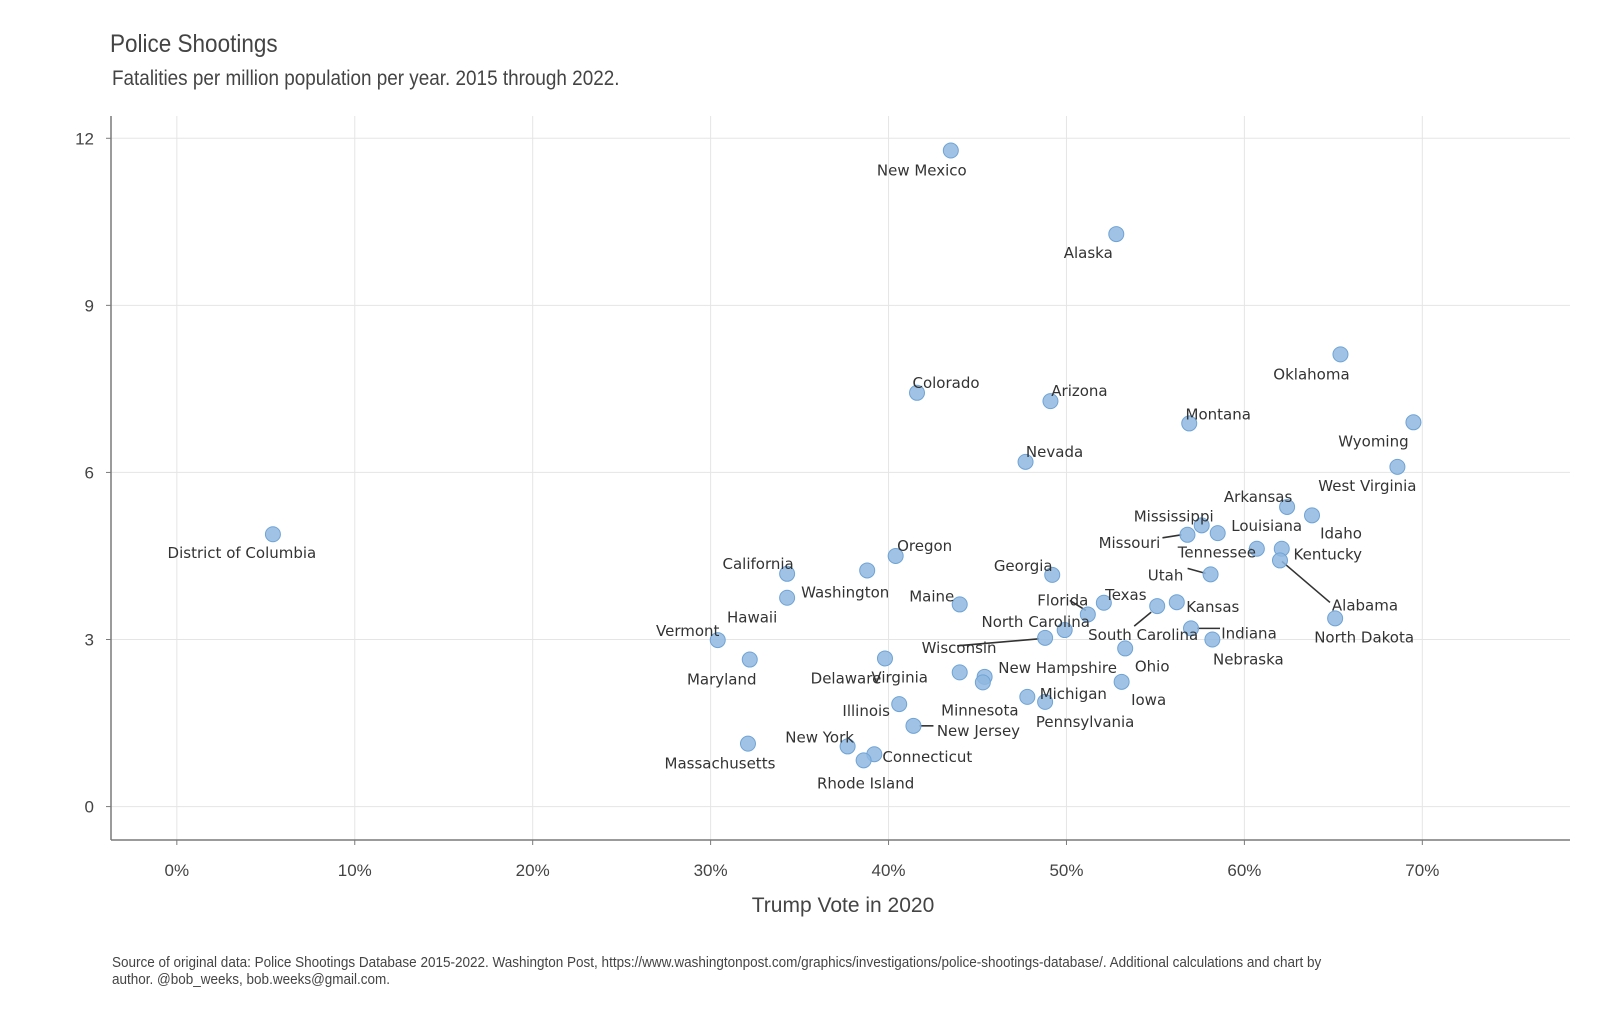 Image resolution: width=1600 pixels, height=1018 pixels. Describe the element at coordinates (1216, 553) in the screenshot. I see `point-label: Tennessee` at that location.